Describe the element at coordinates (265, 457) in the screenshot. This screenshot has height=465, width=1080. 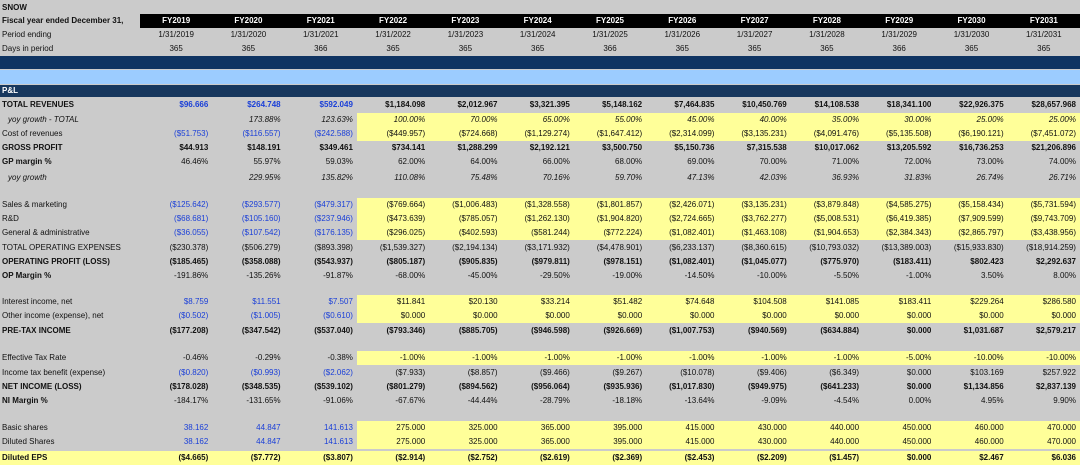
I see `value-cell: ($7.772)` at that location.